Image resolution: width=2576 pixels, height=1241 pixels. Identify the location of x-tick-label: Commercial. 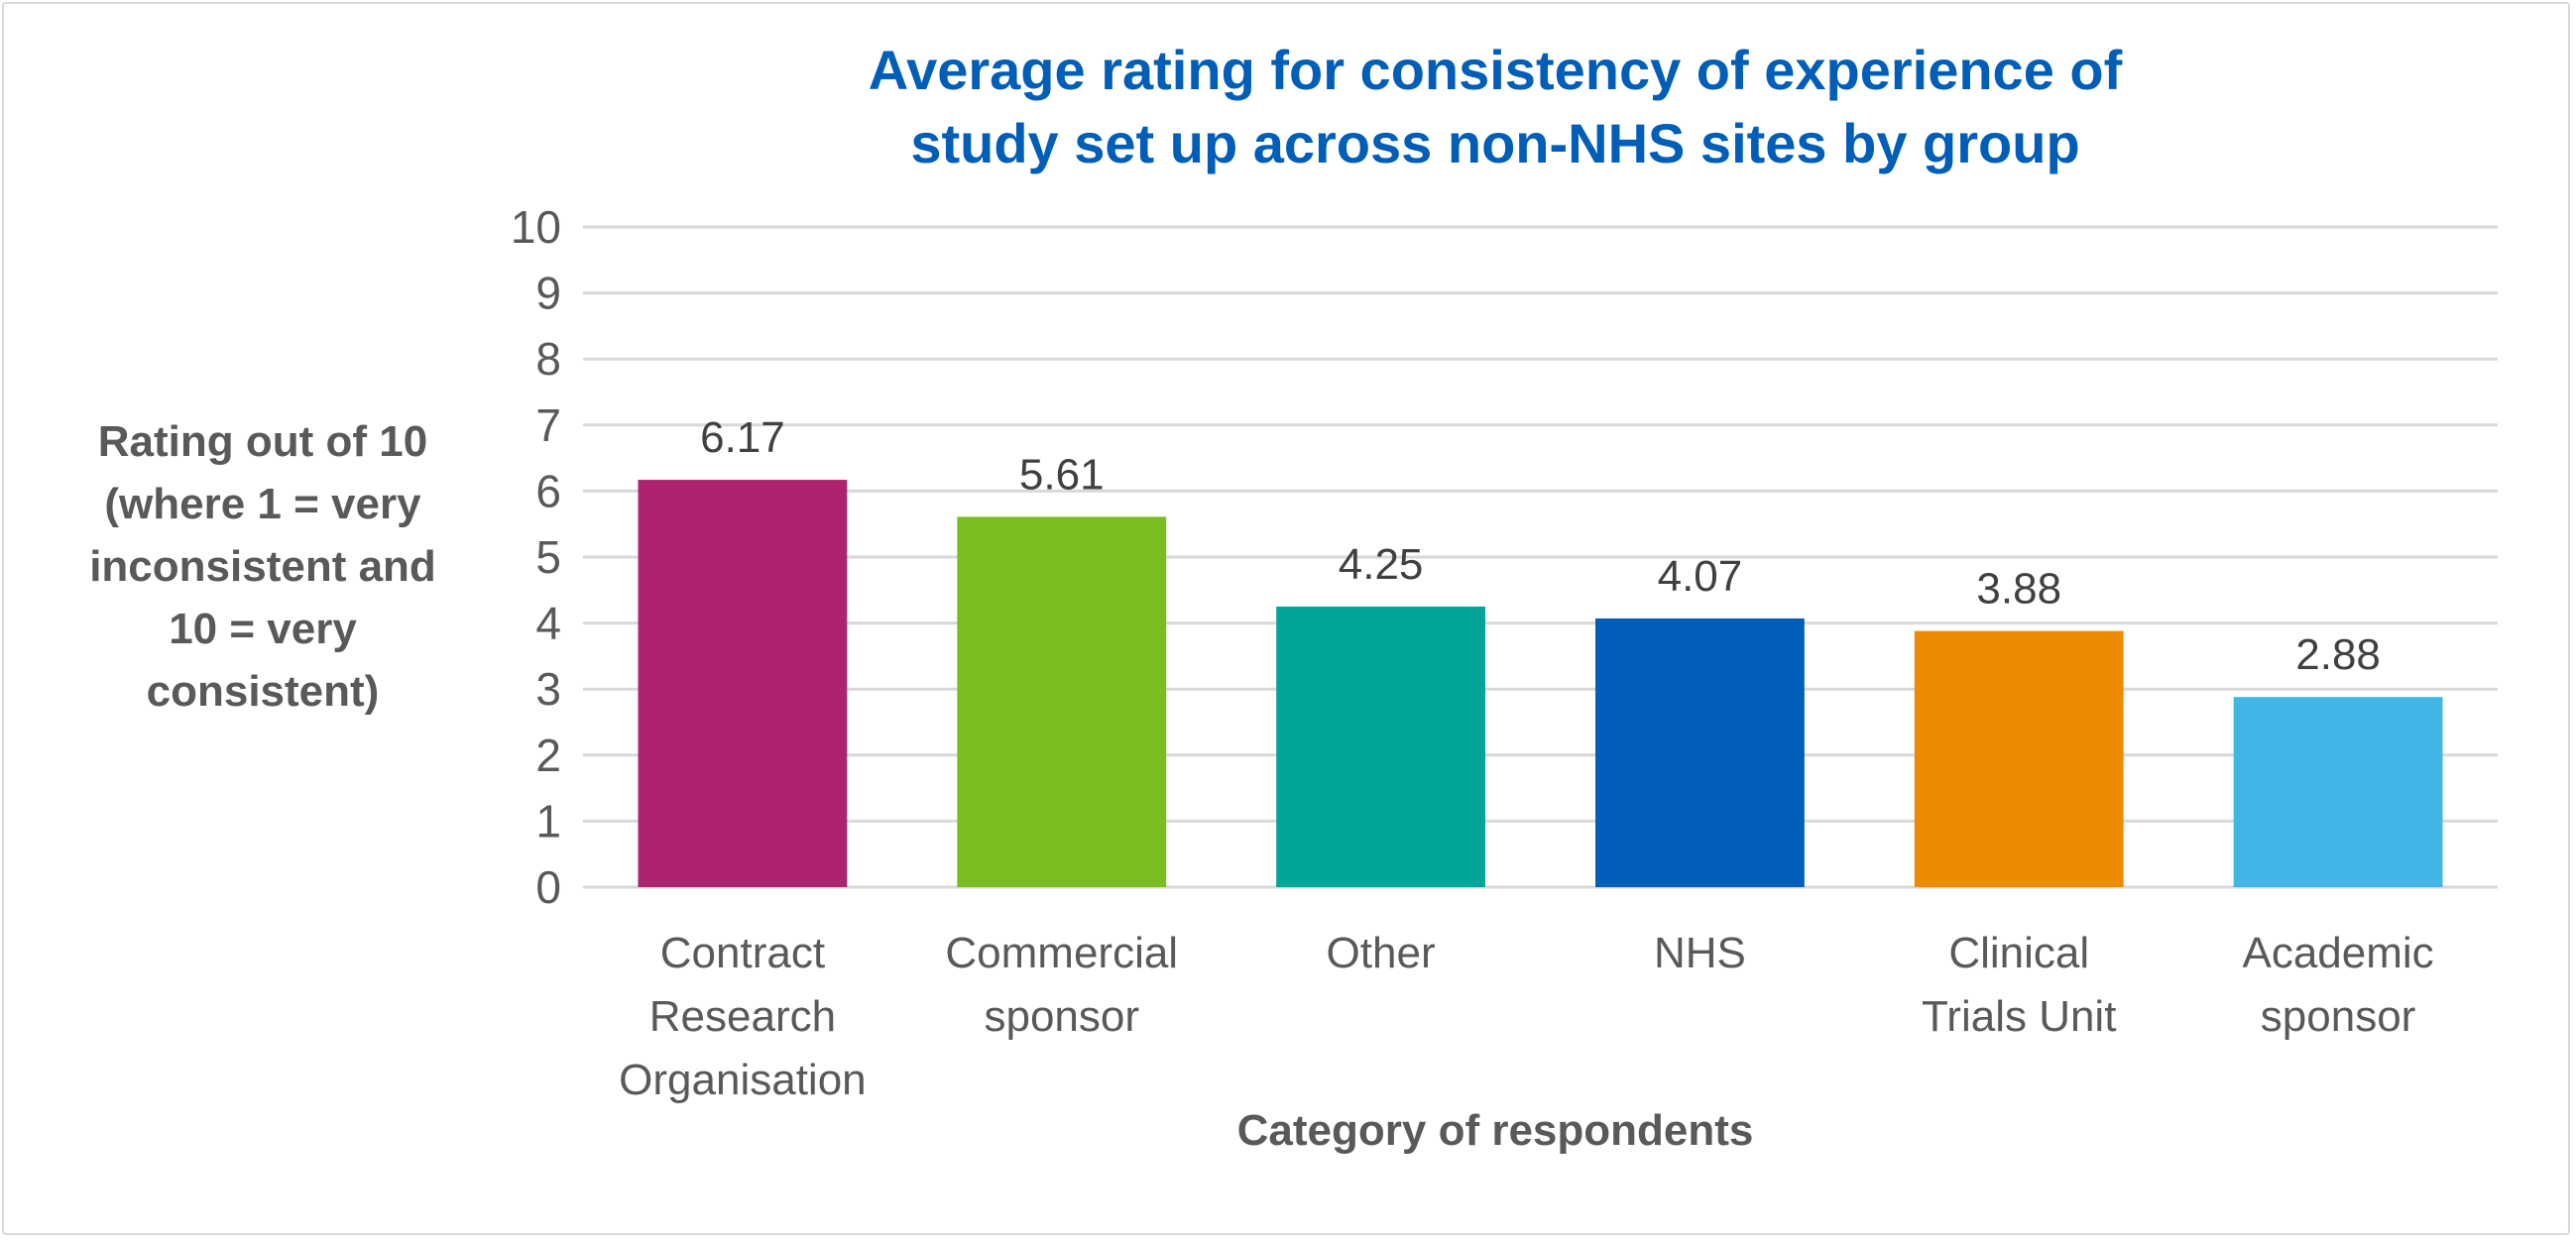
(1061, 953).